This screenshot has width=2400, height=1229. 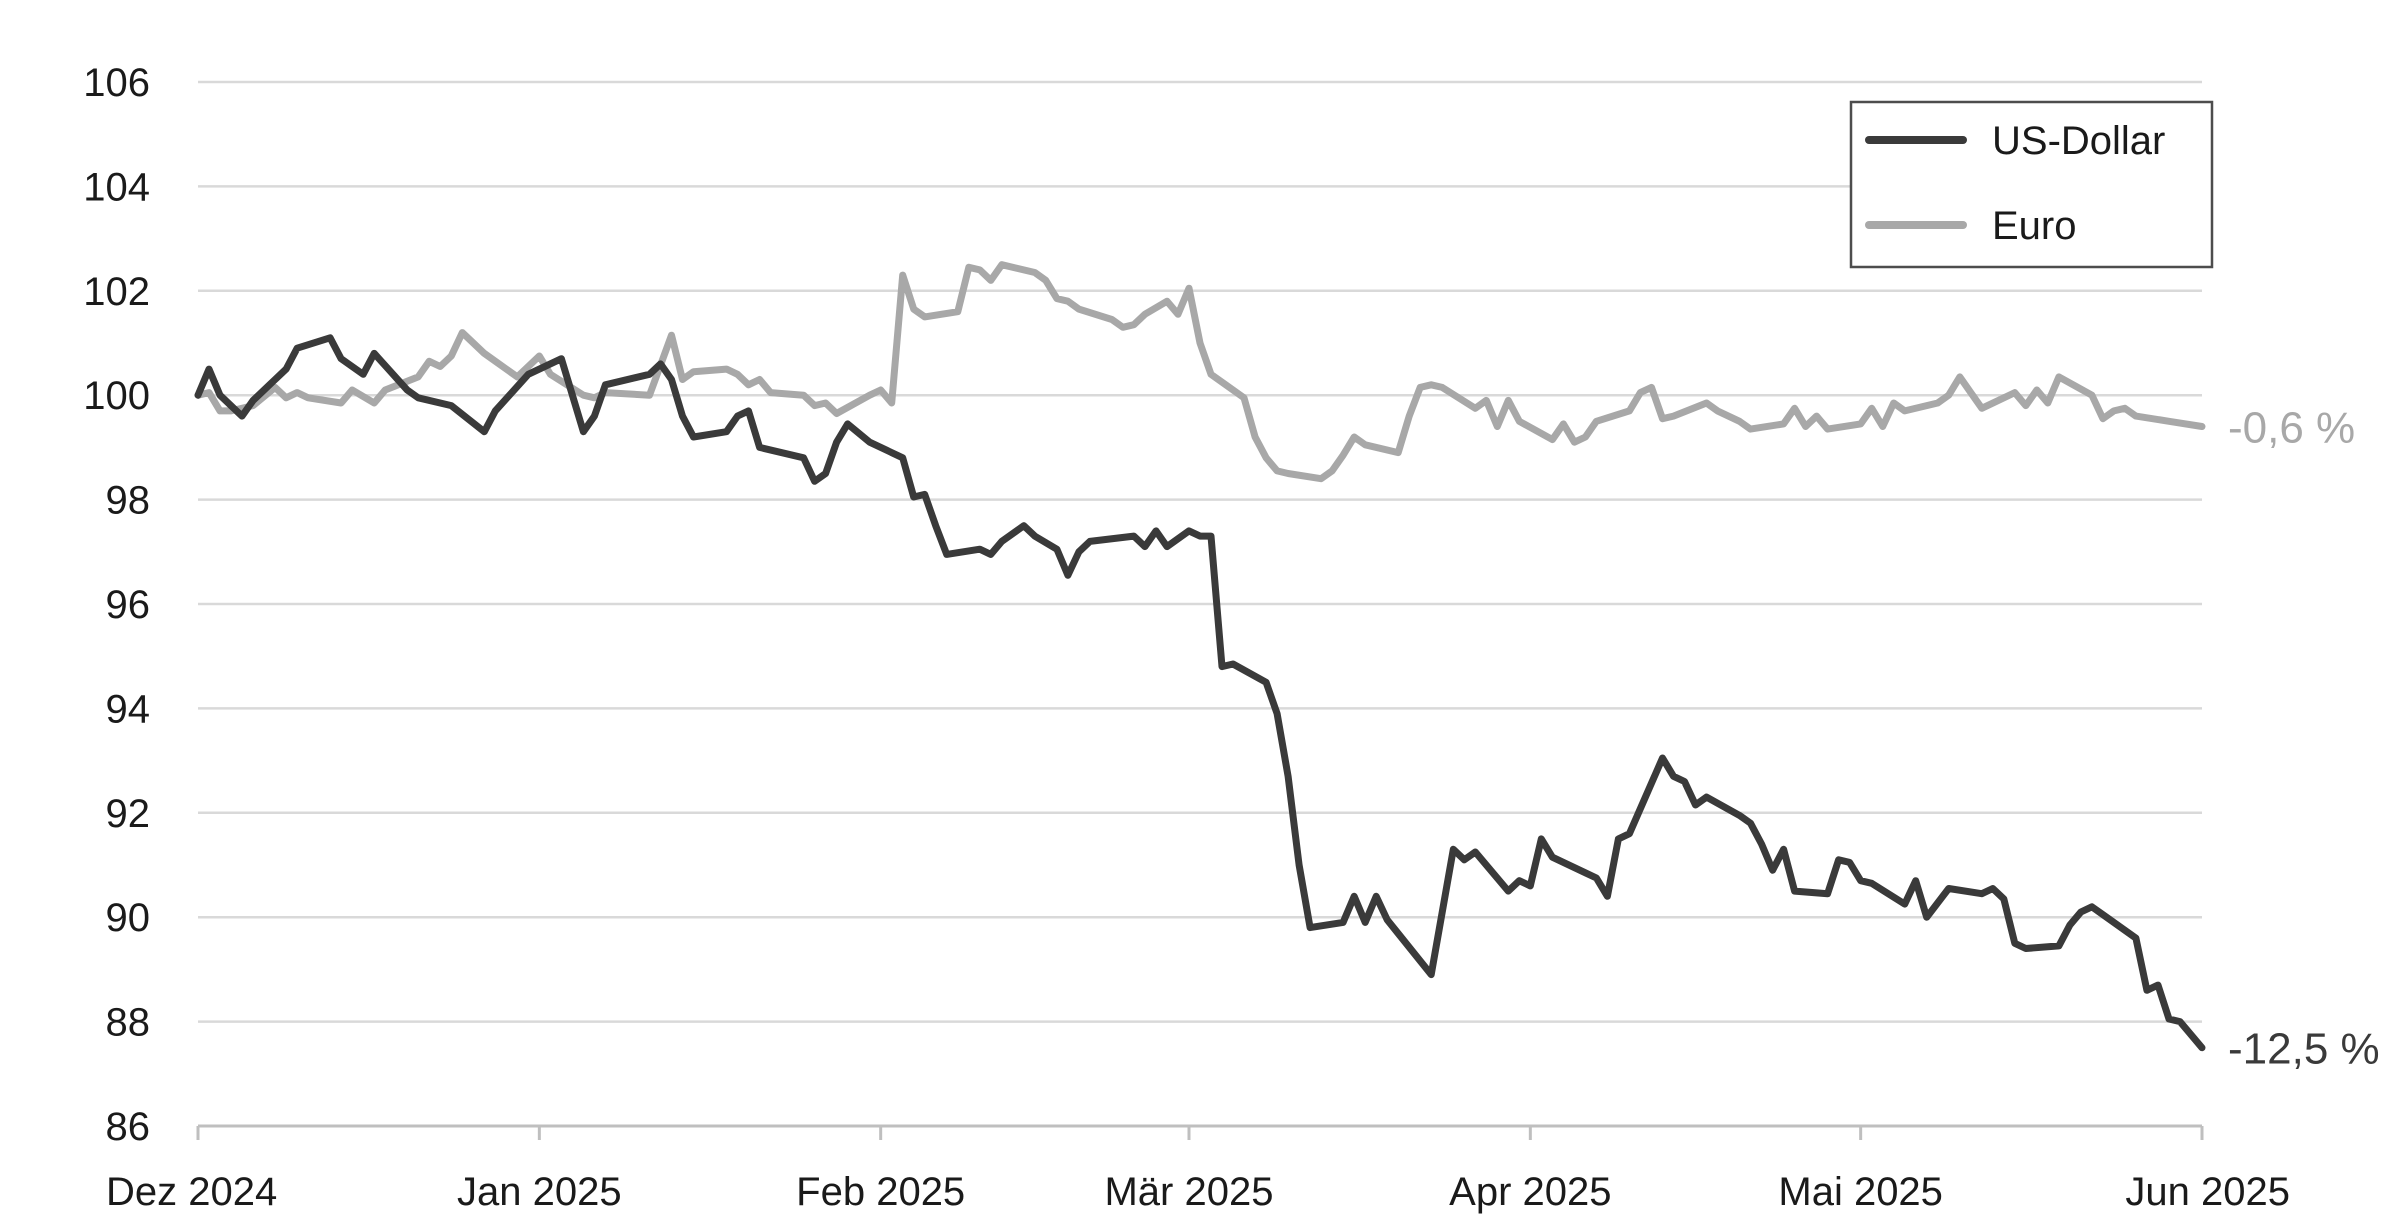 What do you see at coordinates (2078, 141) in the screenshot?
I see `legend-label-us-dollar: US-Dollar` at bounding box center [2078, 141].